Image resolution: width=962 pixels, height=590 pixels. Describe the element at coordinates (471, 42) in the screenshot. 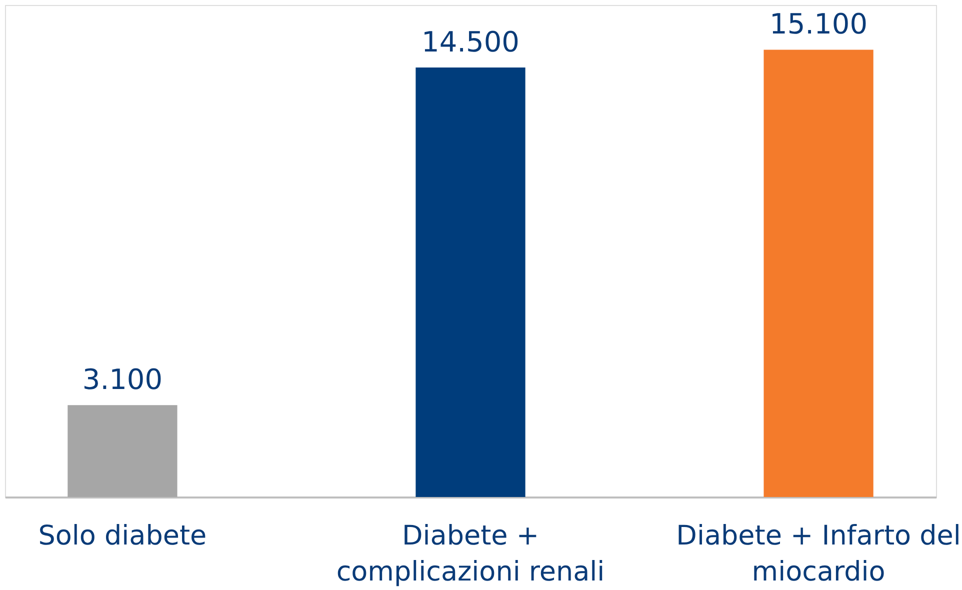

I see `data-label: 14.500` at that location.